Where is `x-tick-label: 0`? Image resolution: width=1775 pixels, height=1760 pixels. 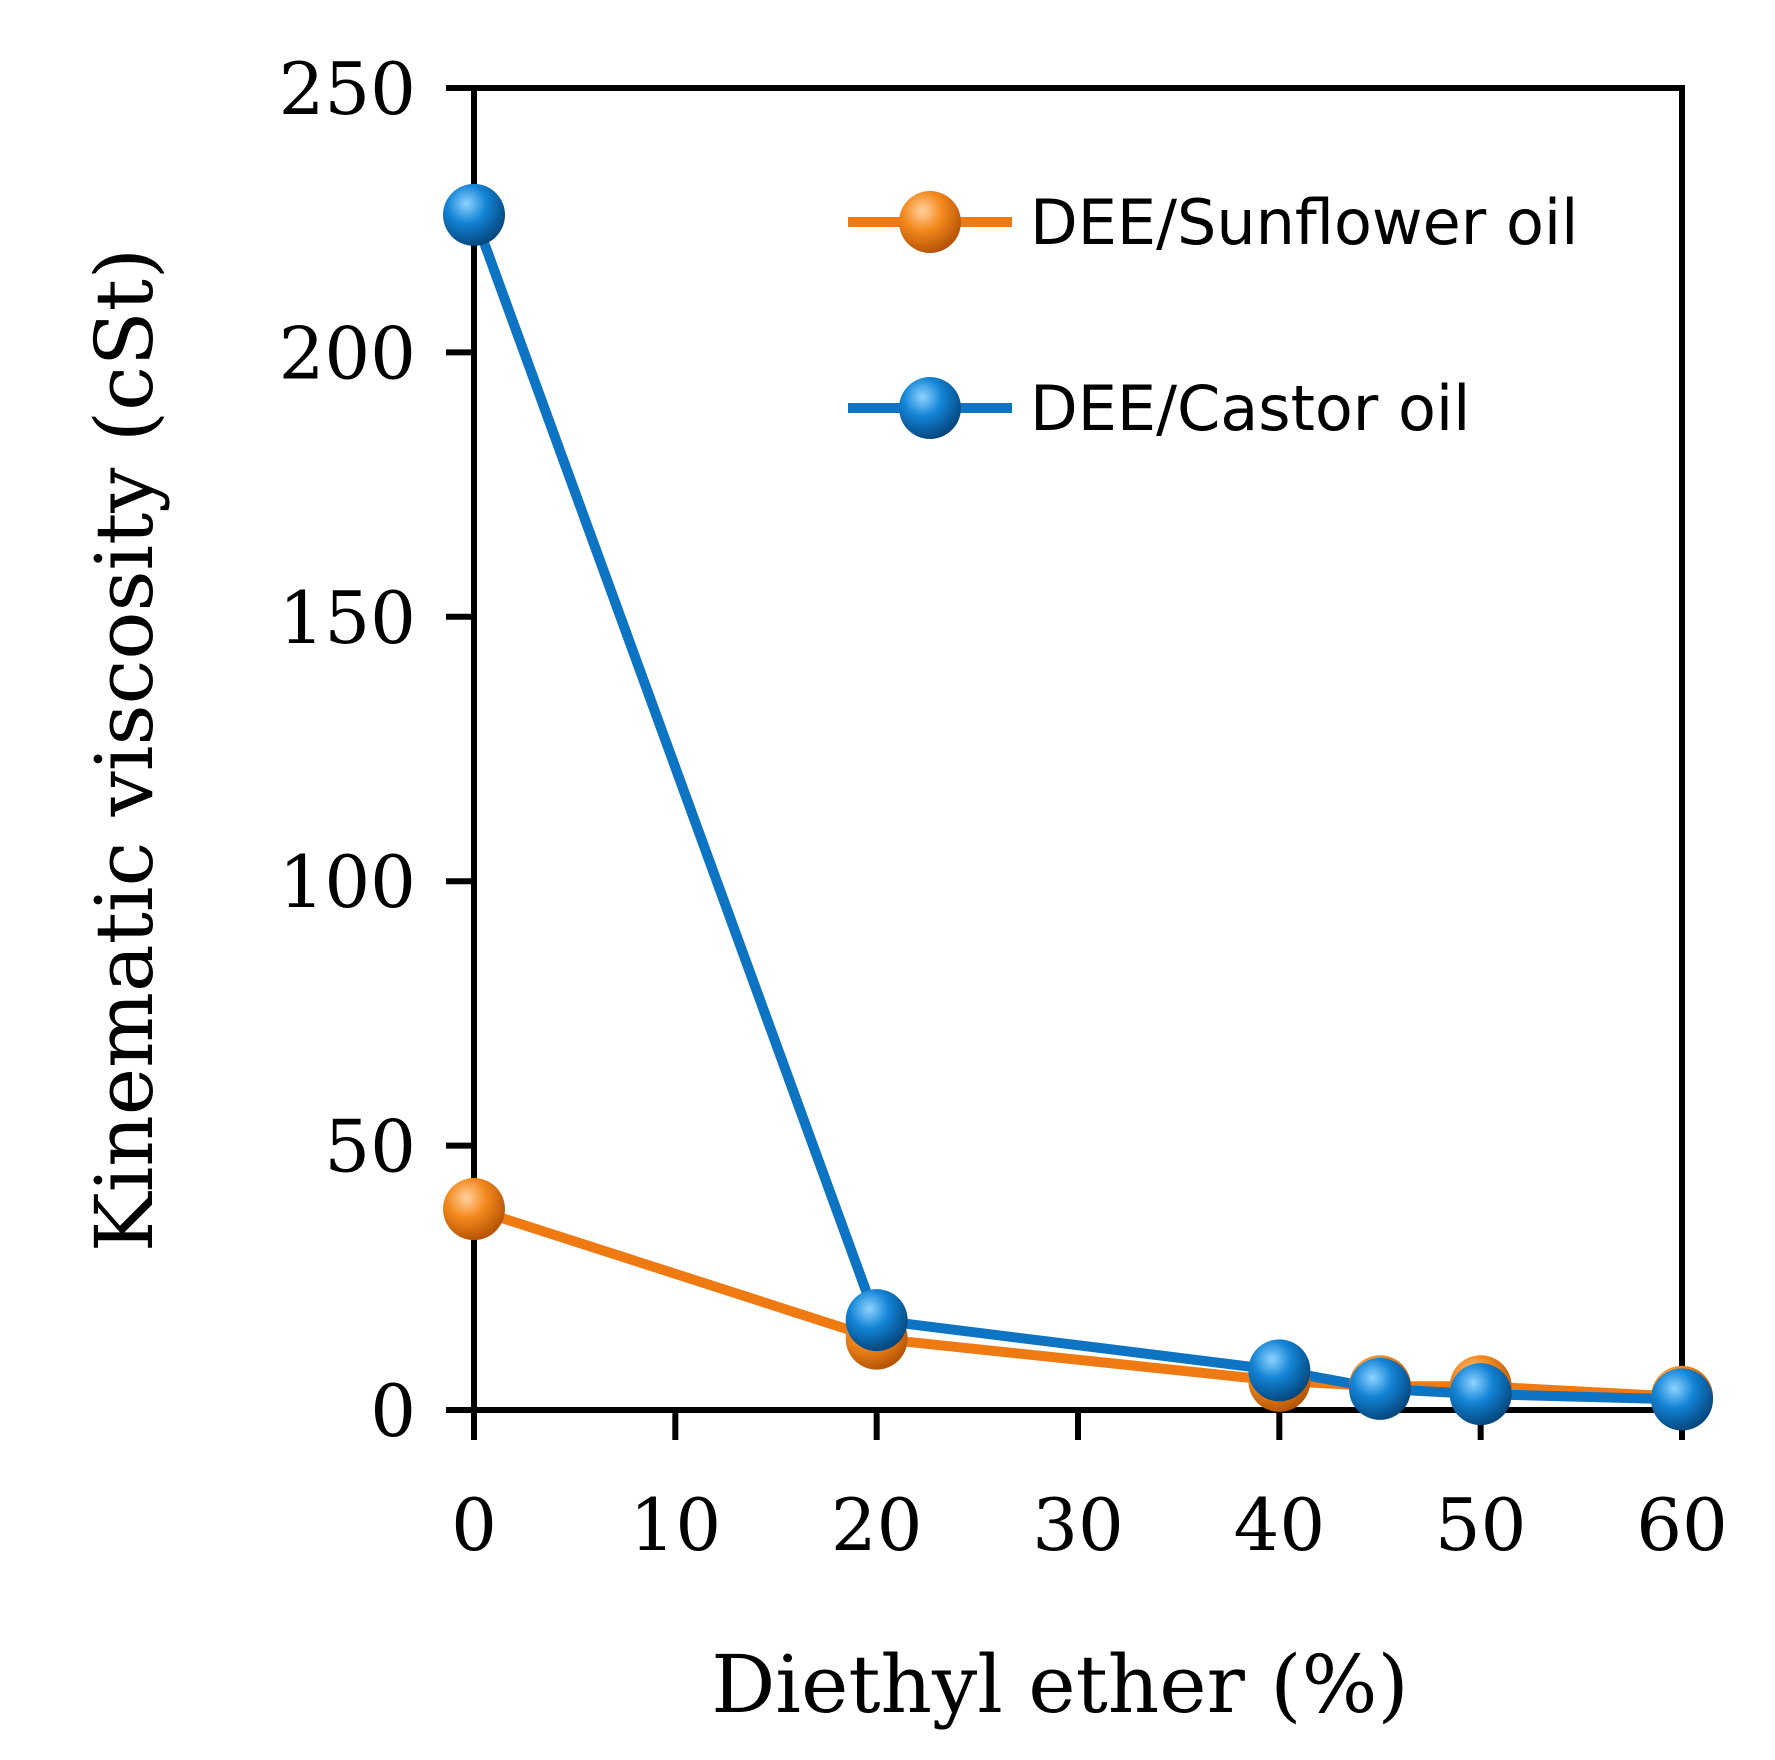 x-tick-label: 0 is located at coordinates (474, 1525).